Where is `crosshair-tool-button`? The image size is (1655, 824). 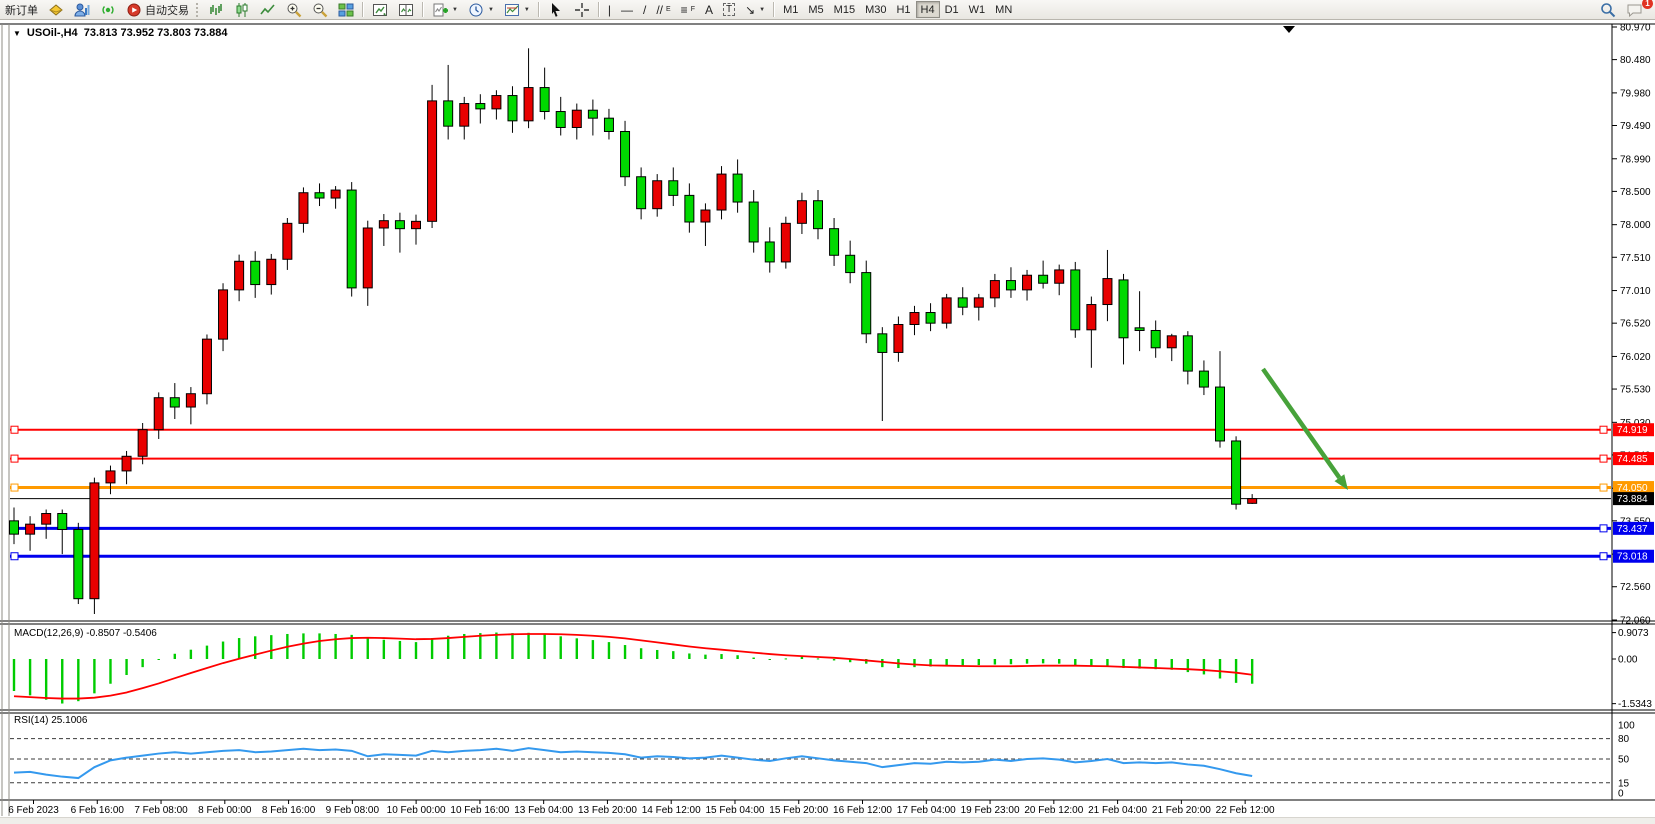
crosshair-tool-button is located at coordinates (582, 9).